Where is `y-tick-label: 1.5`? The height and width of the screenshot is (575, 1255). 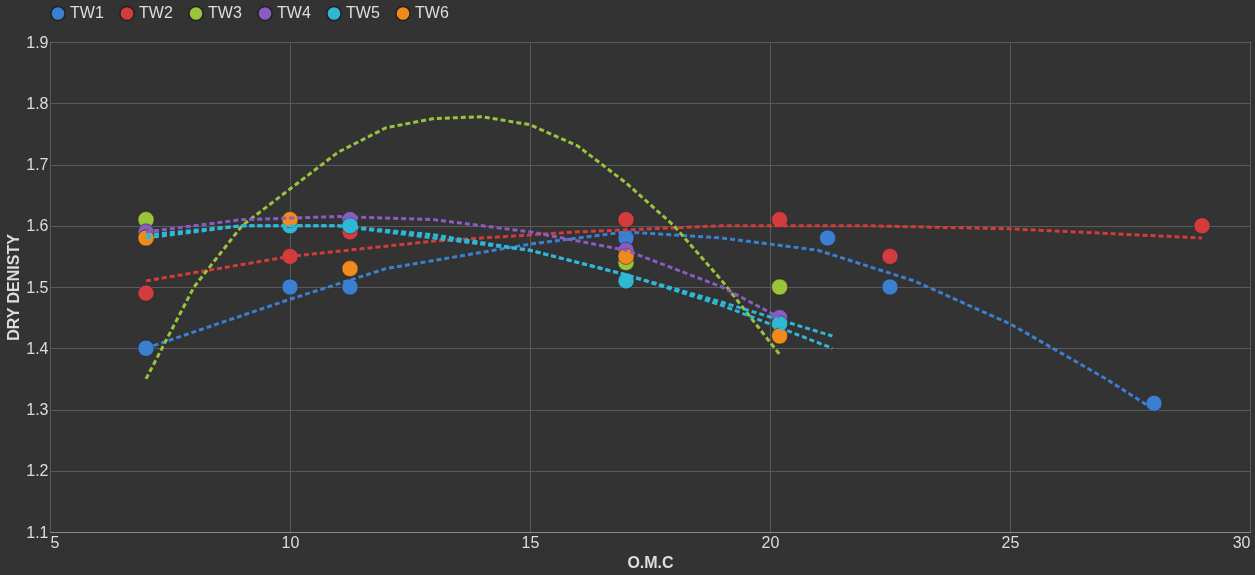 y-tick-label: 1.5 is located at coordinates (37, 287).